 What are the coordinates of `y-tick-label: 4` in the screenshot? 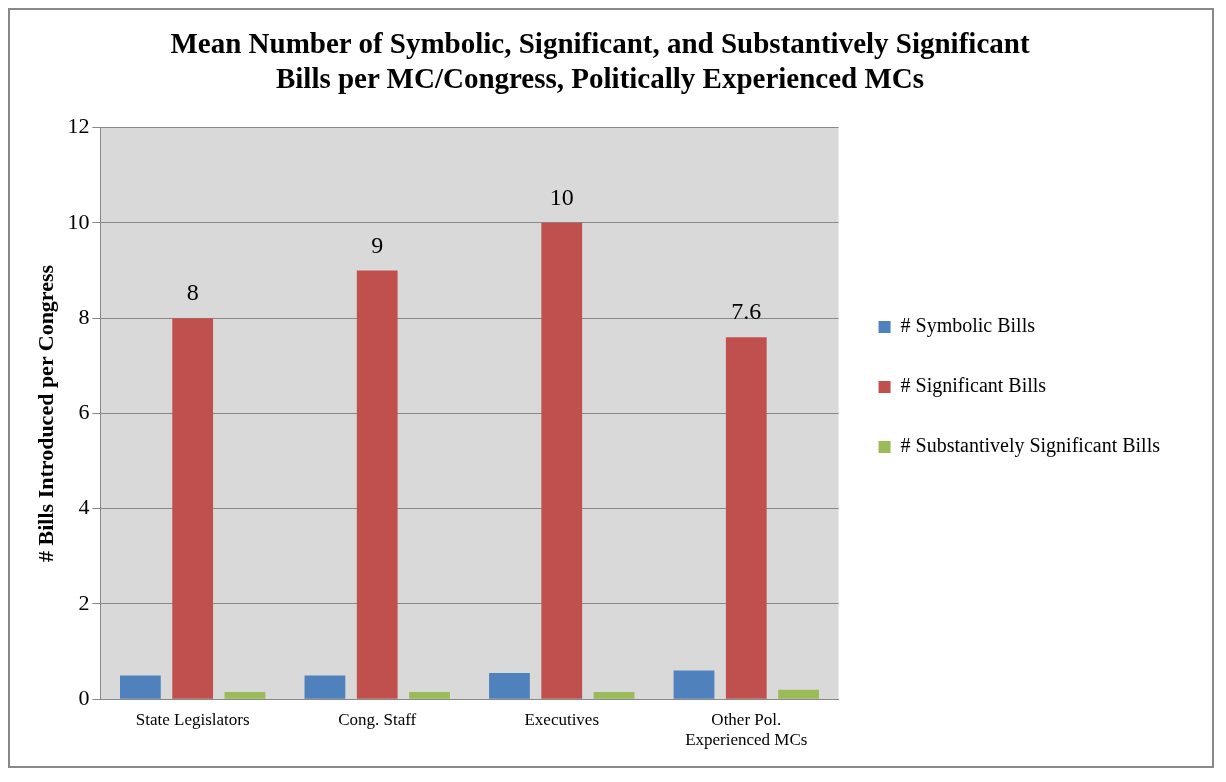 It's located at (84, 507).